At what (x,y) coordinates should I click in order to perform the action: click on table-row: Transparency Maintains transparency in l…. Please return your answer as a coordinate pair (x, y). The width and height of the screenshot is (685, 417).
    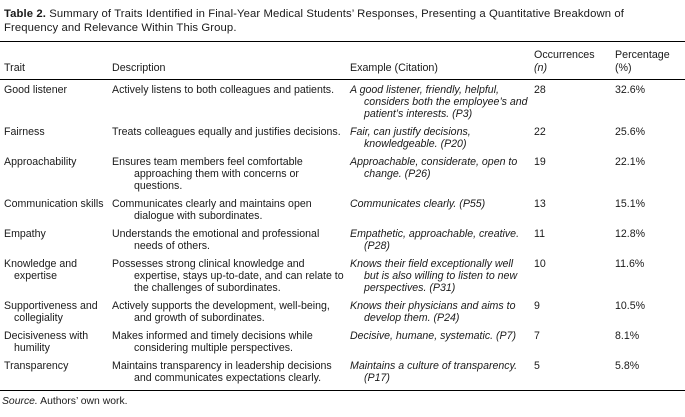
    Looking at the image, I should click on (342, 375).